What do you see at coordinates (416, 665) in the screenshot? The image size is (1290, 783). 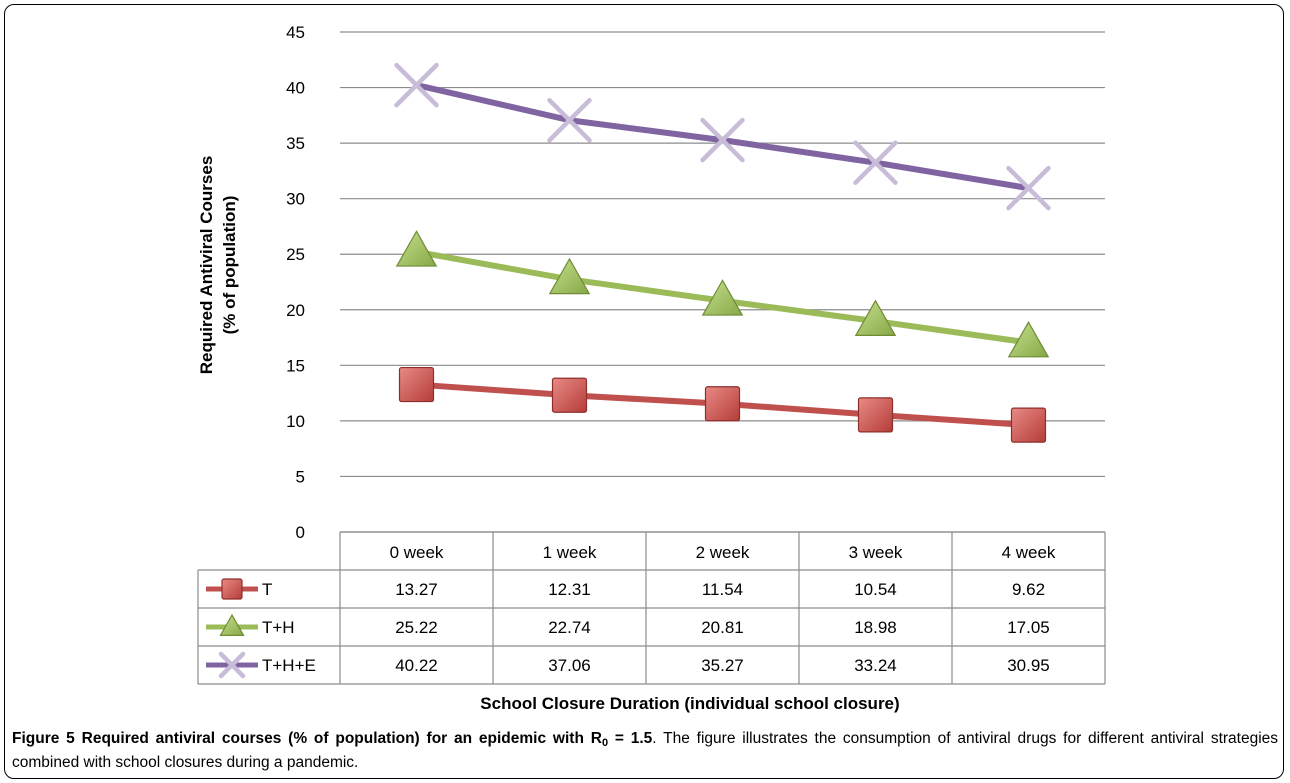 I see `table-value: 40.22` at bounding box center [416, 665].